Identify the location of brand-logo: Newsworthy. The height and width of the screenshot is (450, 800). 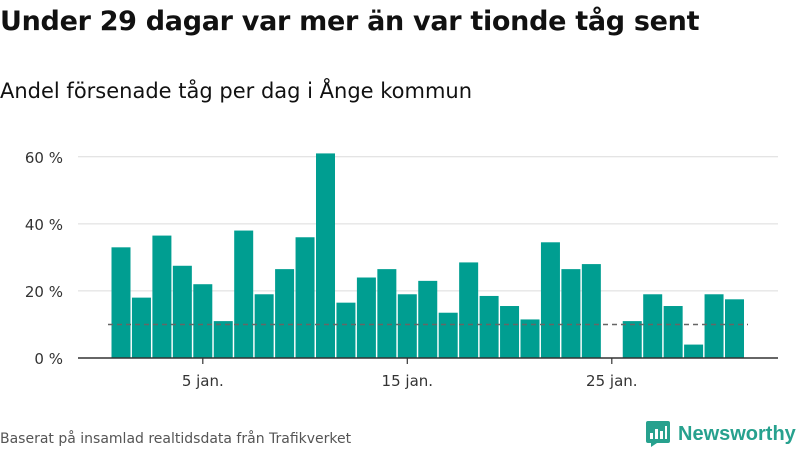
(720, 434).